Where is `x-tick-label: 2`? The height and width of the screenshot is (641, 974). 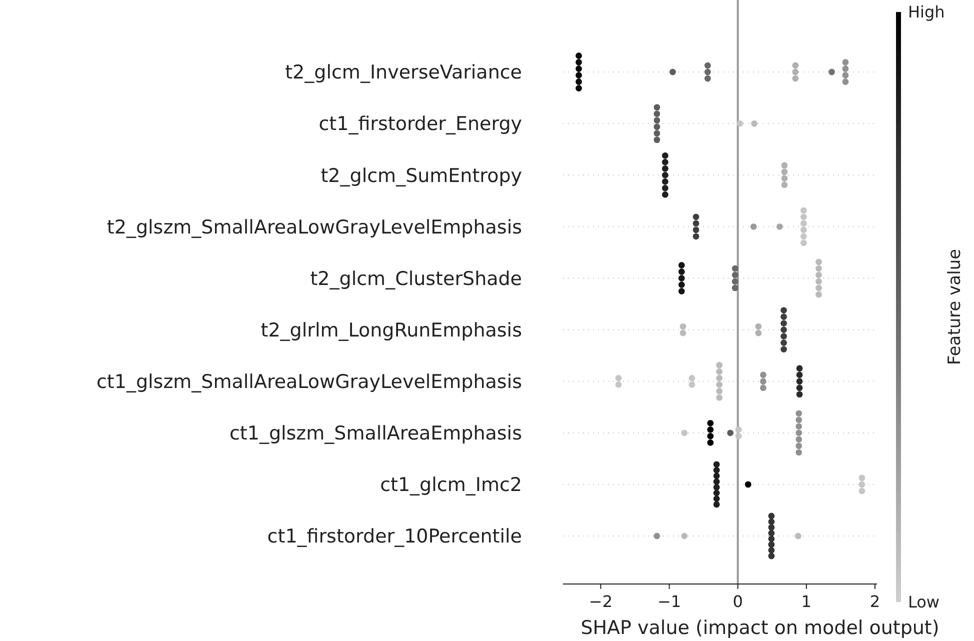 x-tick-label: 2 is located at coordinates (875, 601).